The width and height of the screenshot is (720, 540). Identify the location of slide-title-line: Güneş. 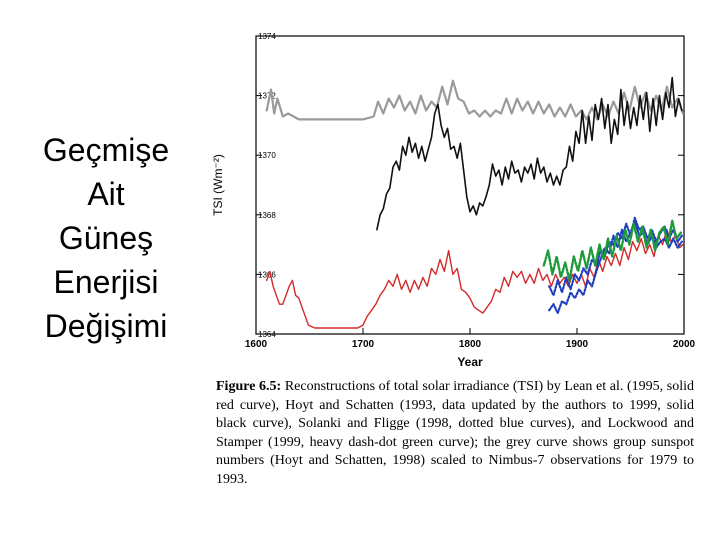
(106, 238).